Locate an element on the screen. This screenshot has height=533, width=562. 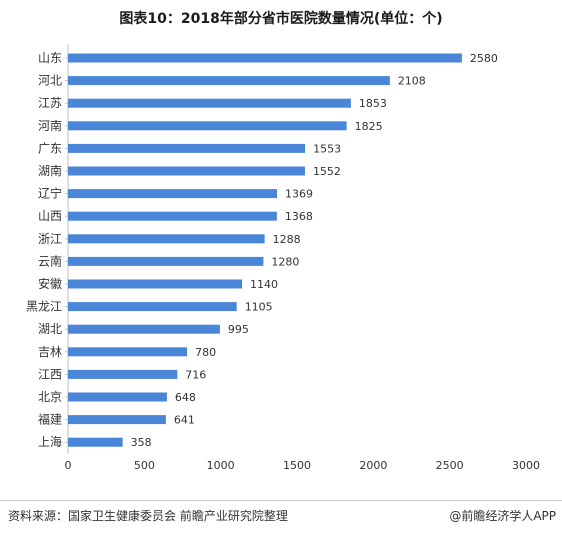
data-label: 1552 is located at coordinates (327, 171).